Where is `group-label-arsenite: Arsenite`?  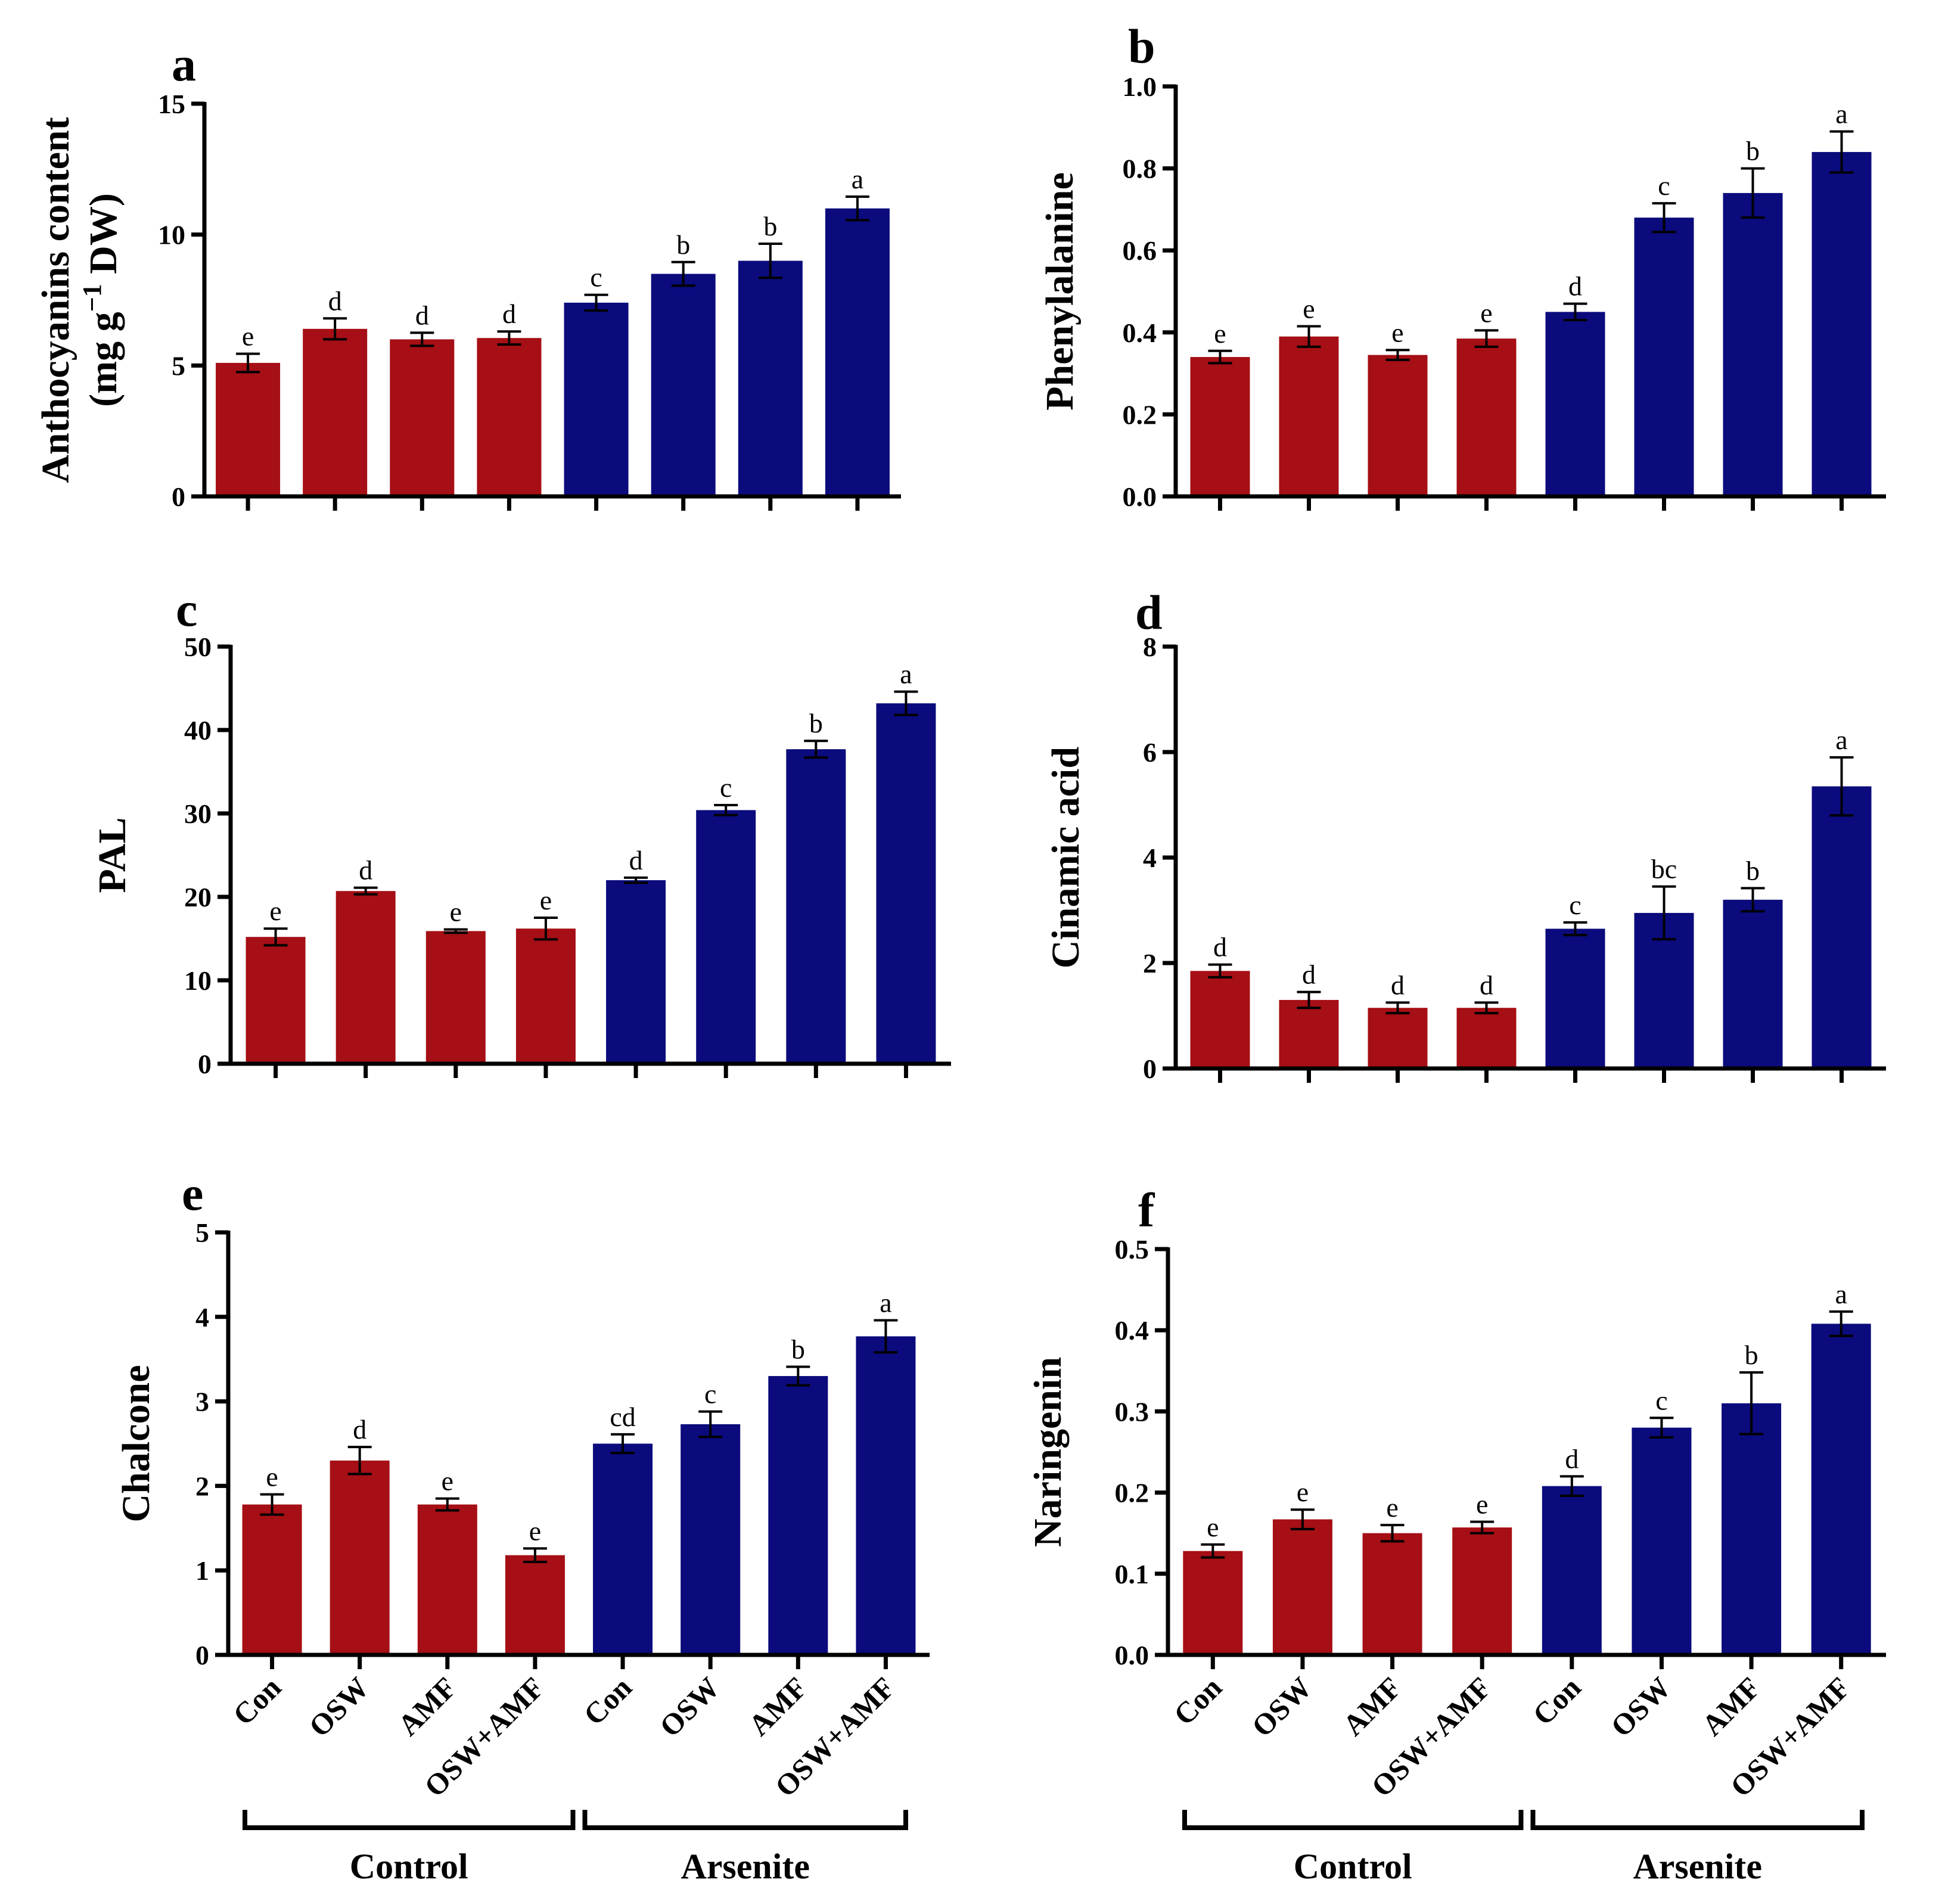 group-label-arsenite: Arsenite is located at coordinates (746, 1866).